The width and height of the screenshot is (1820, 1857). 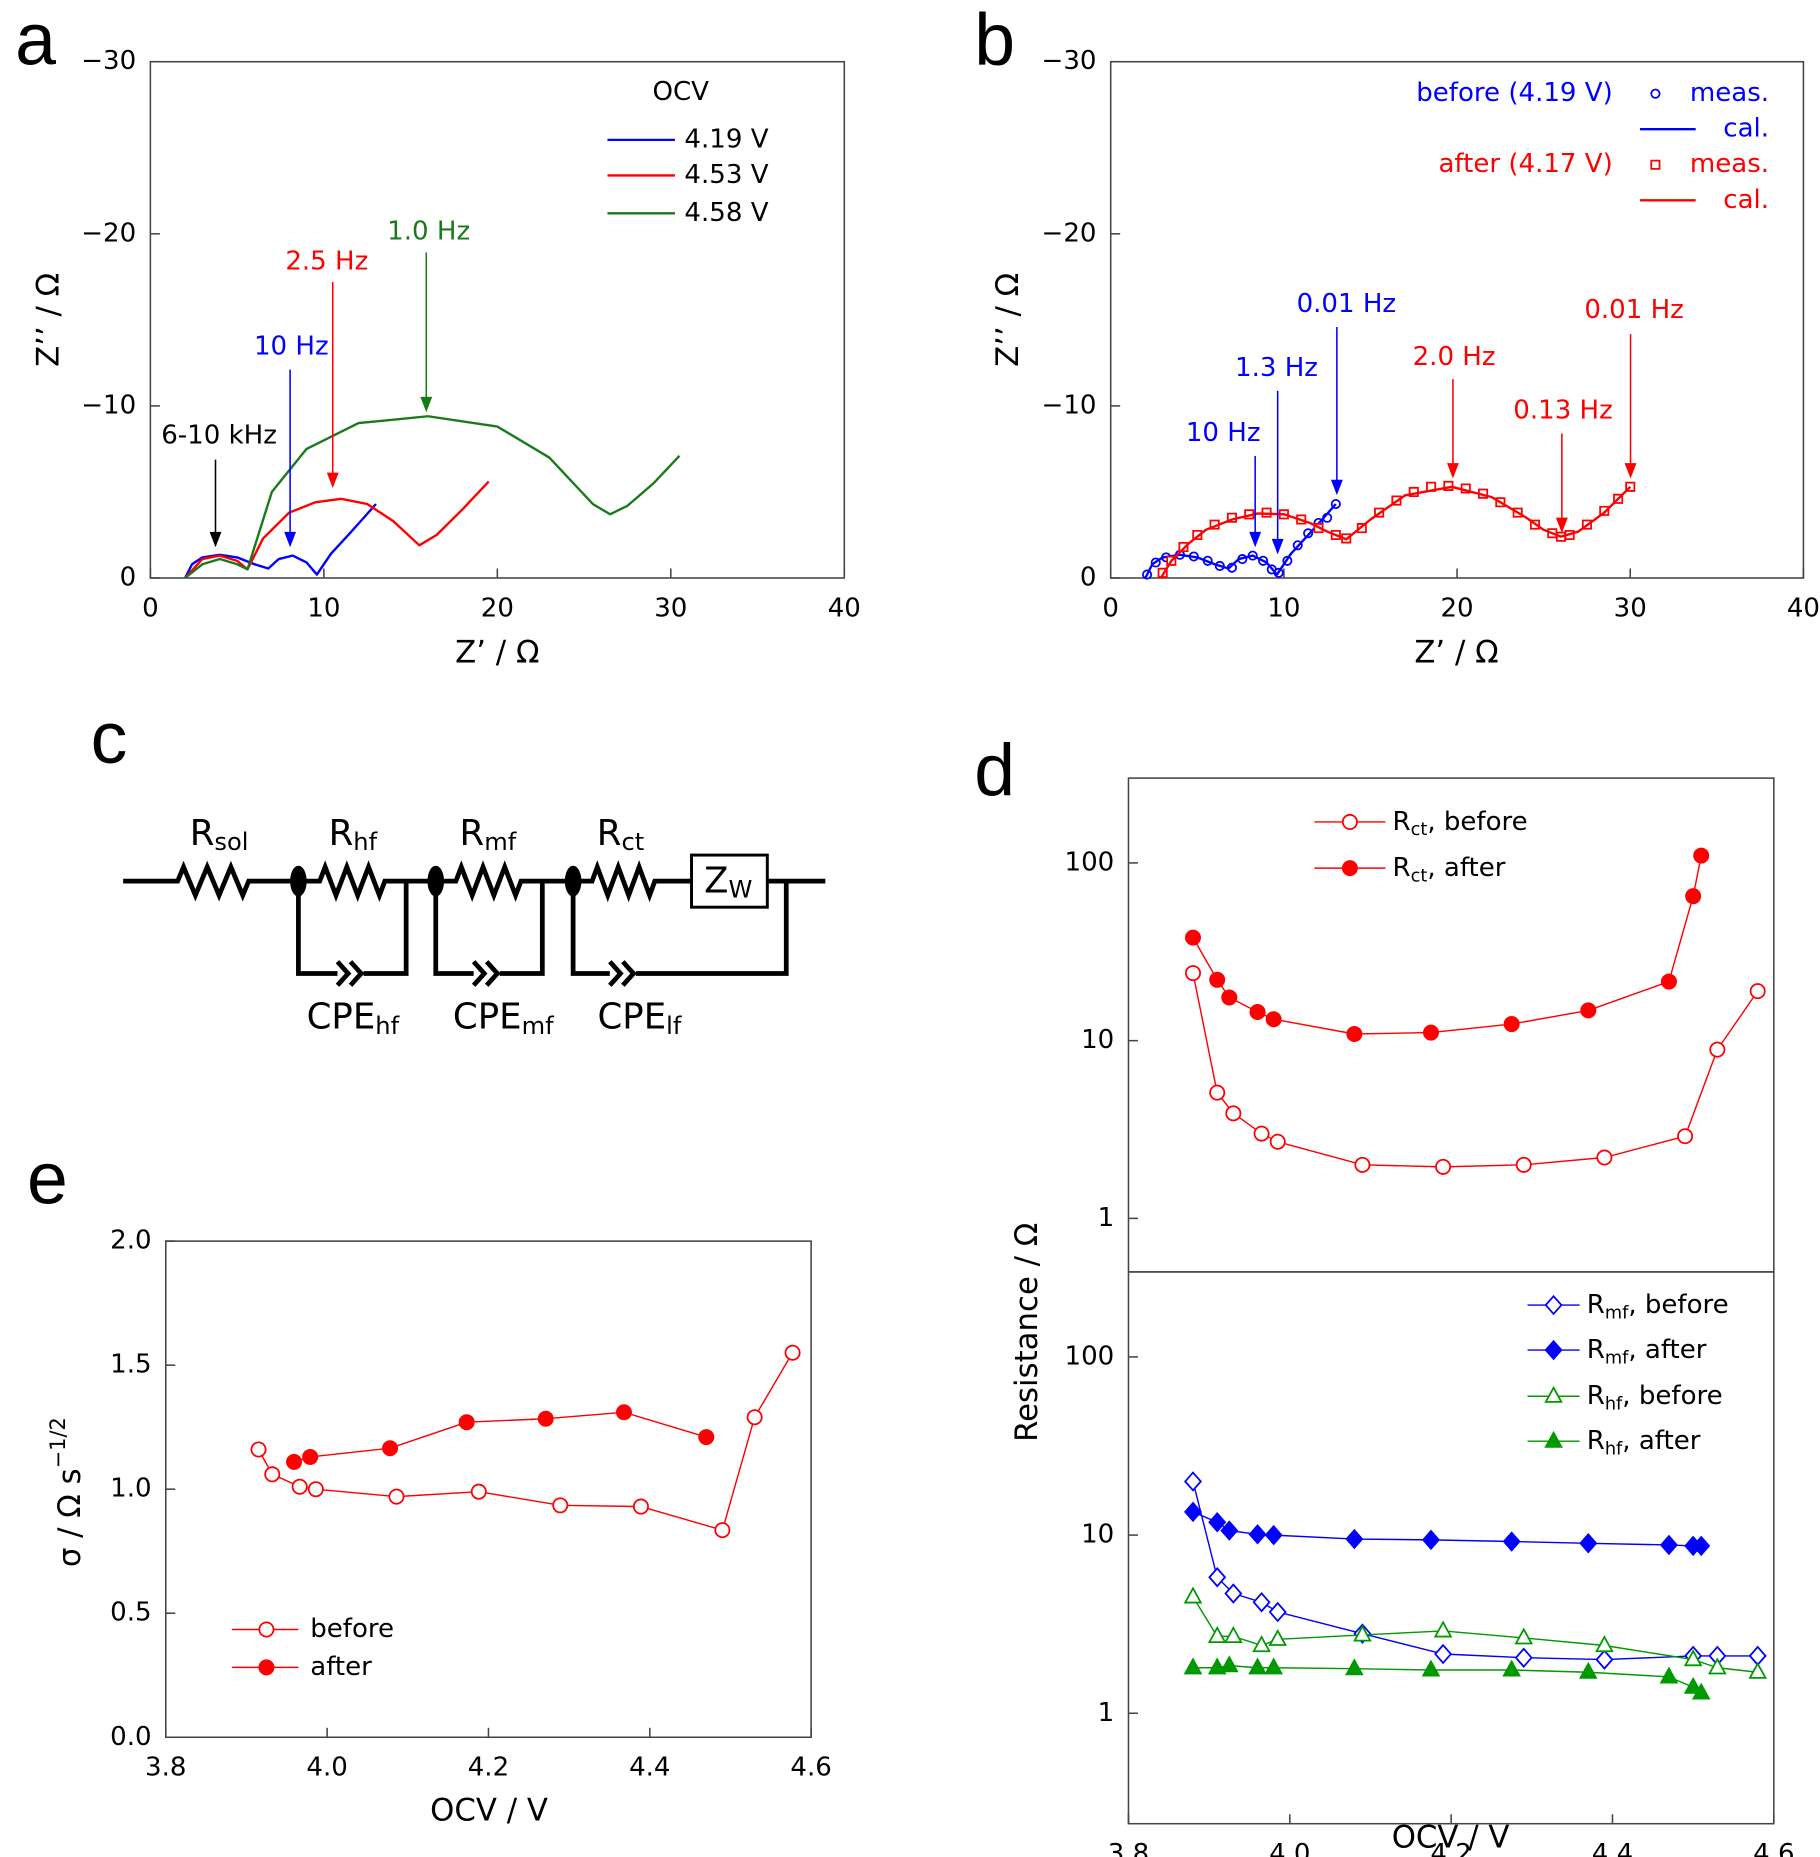 What do you see at coordinates (1655, 1398) in the screenshot?
I see `legend-label: Rhf, before` at bounding box center [1655, 1398].